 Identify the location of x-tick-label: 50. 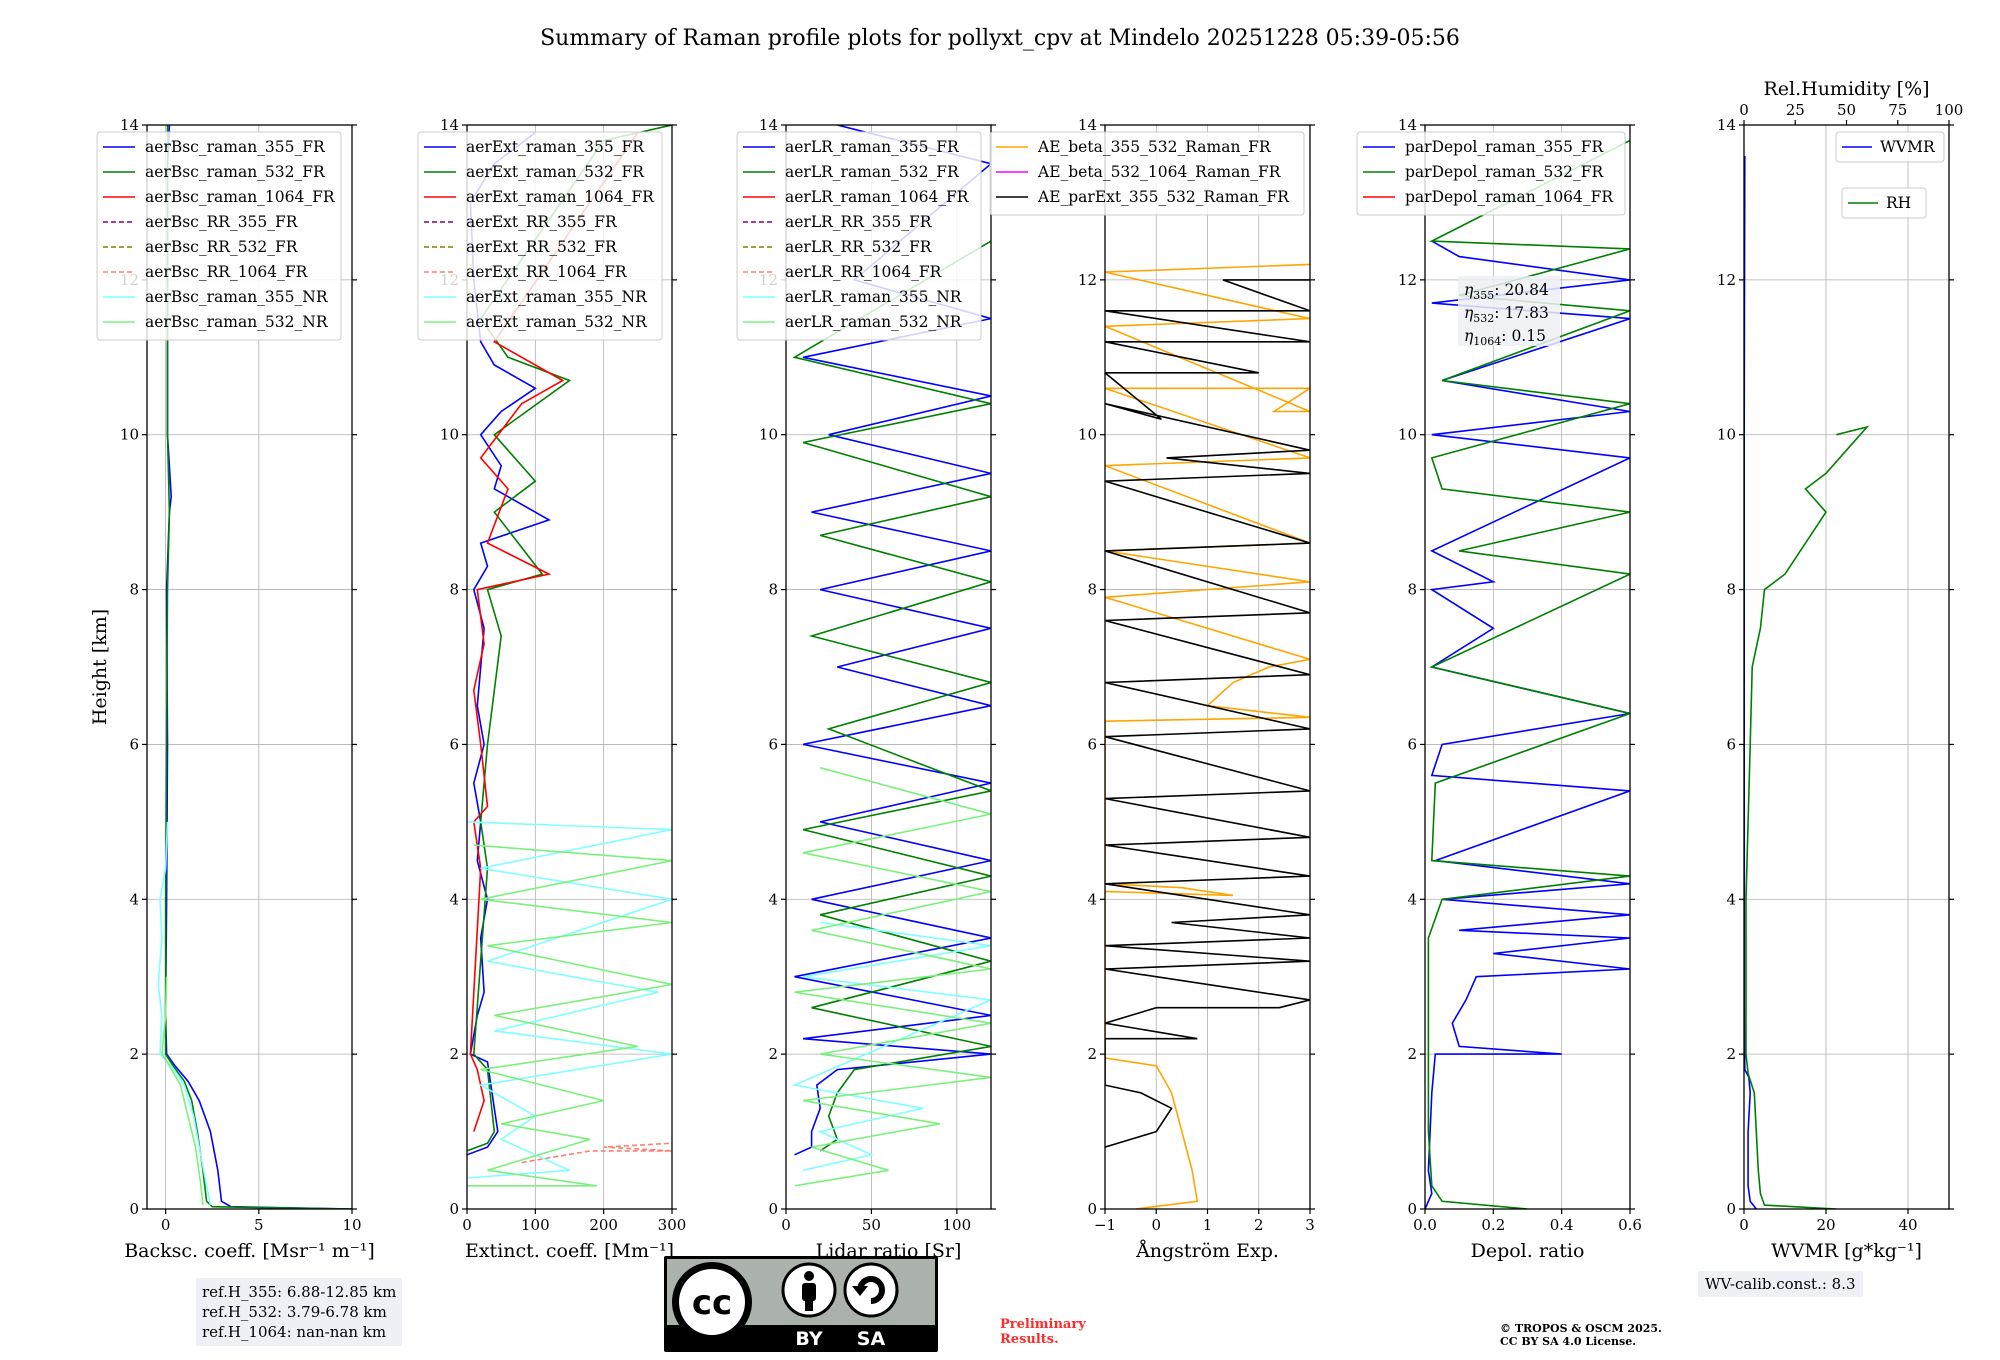
(871, 1225).